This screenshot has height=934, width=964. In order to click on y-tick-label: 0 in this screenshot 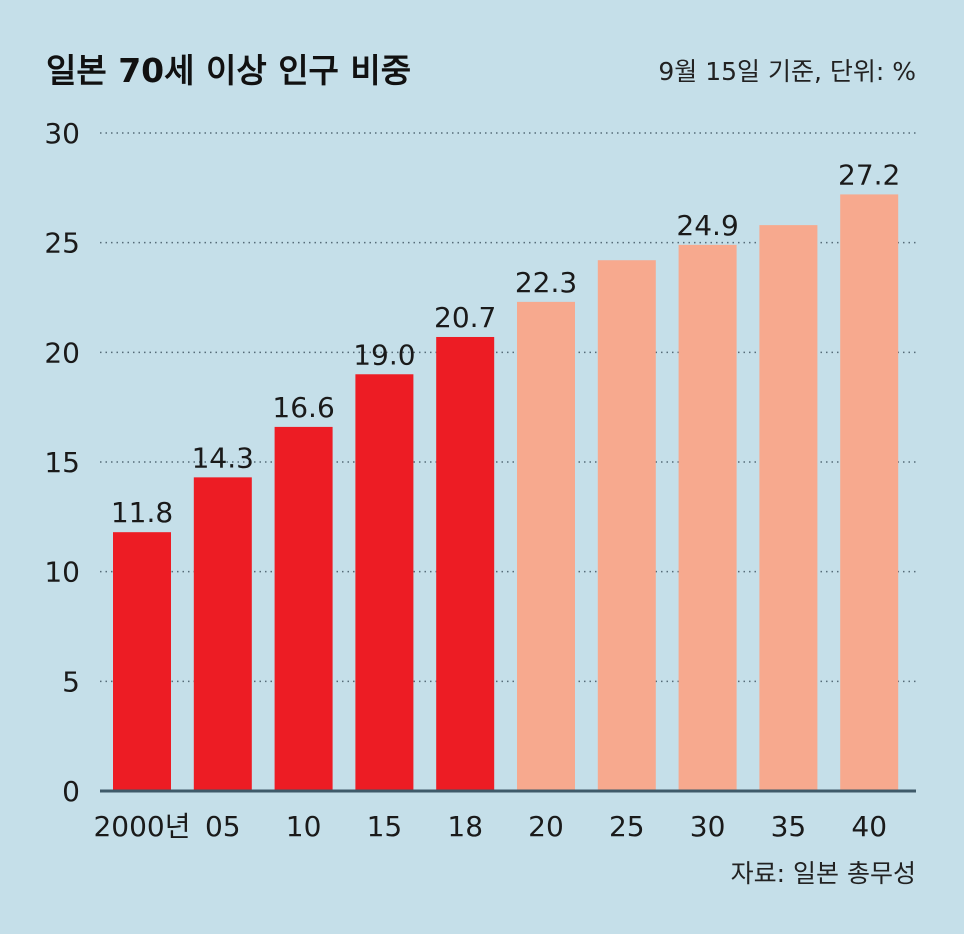, I will do `click(71, 791)`.